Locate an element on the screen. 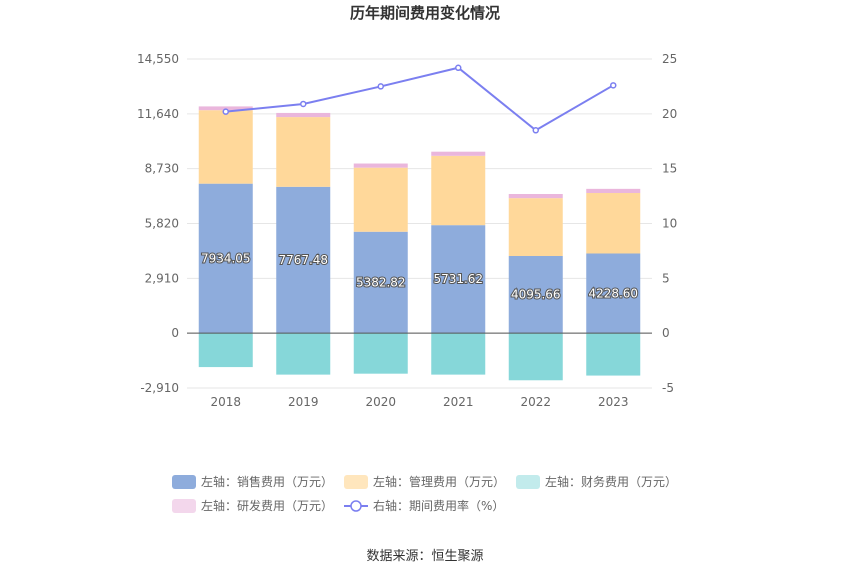 Image resolution: width=850 pixels, height=574 pixels. right-axis-tick-label: 5 is located at coordinates (666, 278).